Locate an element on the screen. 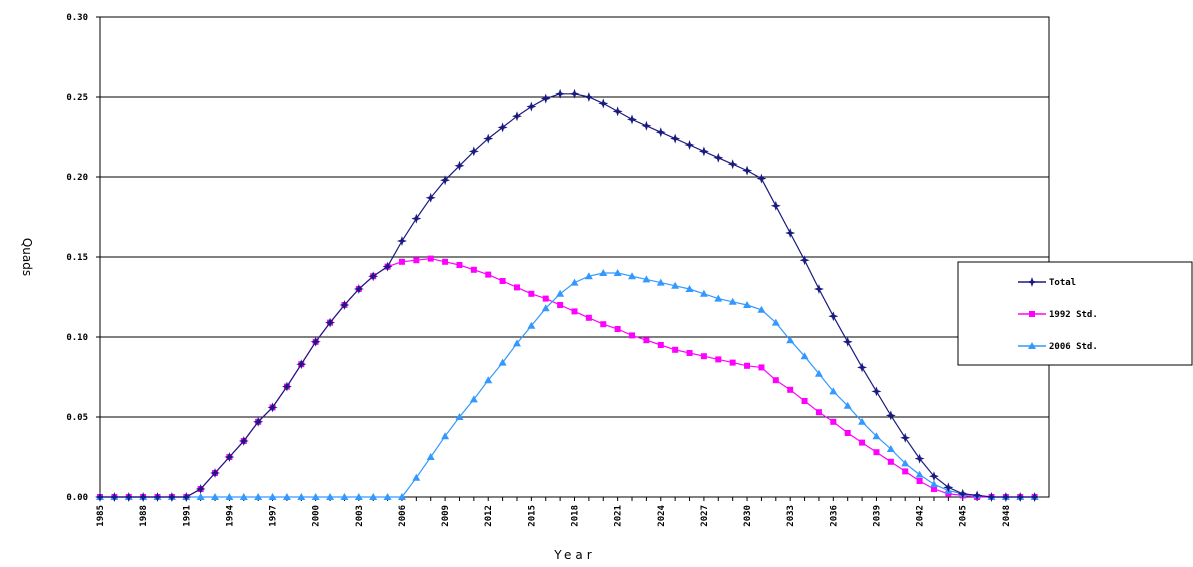 The height and width of the screenshot is (567, 1193). legend-marker is located at coordinates (1032, 345).